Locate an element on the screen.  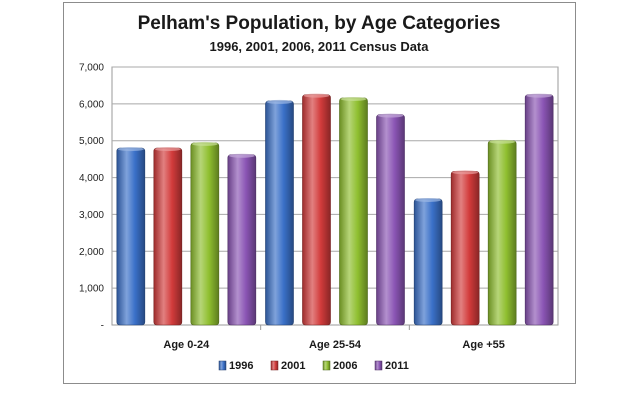
chart-subtitle: 1996, 2001, 2006, 2011 Census Data is located at coordinates (320, 46).